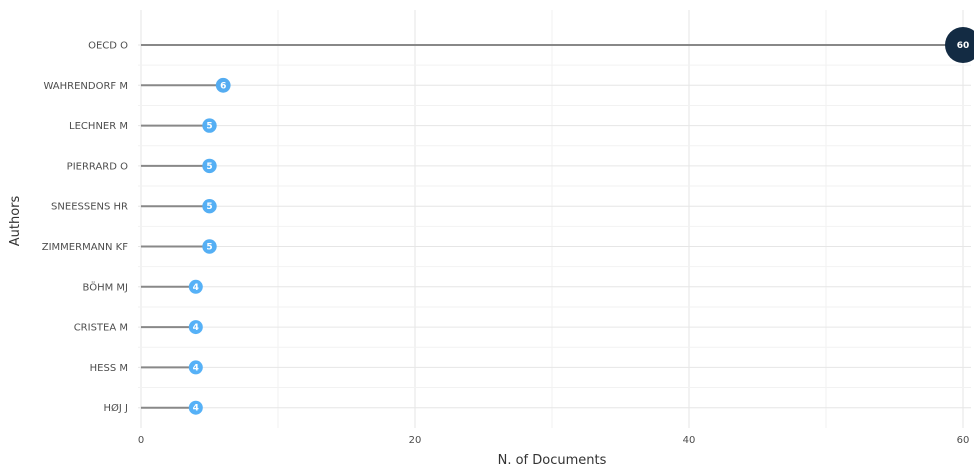  What do you see at coordinates (98, 126) in the screenshot?
I see `y-category-label: LECHNER M` at bounding box center [98, 126].